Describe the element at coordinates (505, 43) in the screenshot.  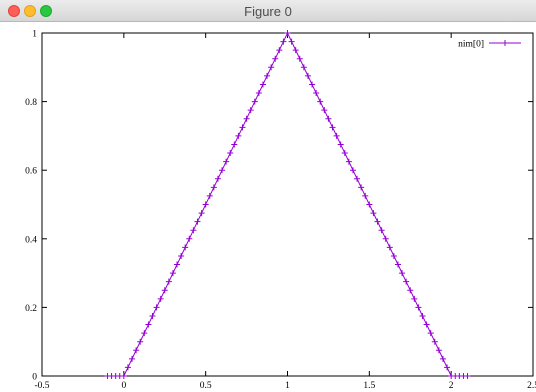
I see `legend-marker` at that location.